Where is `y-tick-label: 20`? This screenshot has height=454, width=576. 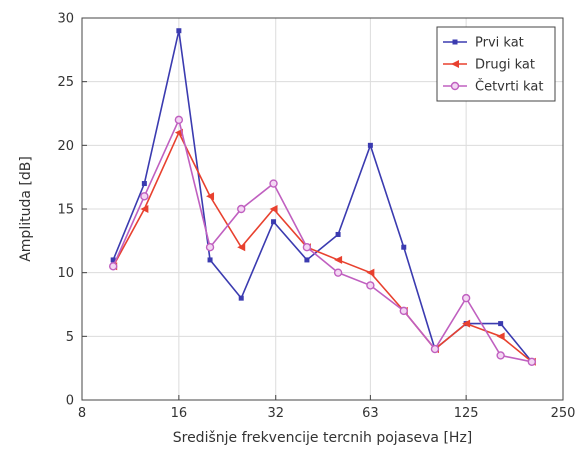
y-tick-label: 20 is located at coordinates (65, 146).